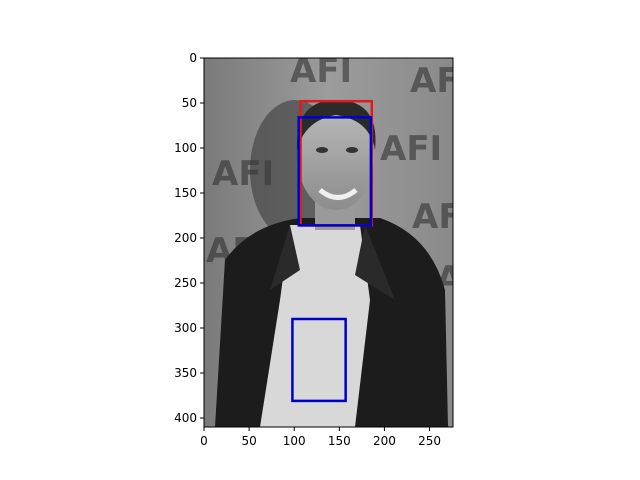 The height and width of the screenshot is (480, 640). What do you see at coordinates (294, 441) in the screenshot?
I see `x-tick-label: 100` at bounding box center [294, 441].